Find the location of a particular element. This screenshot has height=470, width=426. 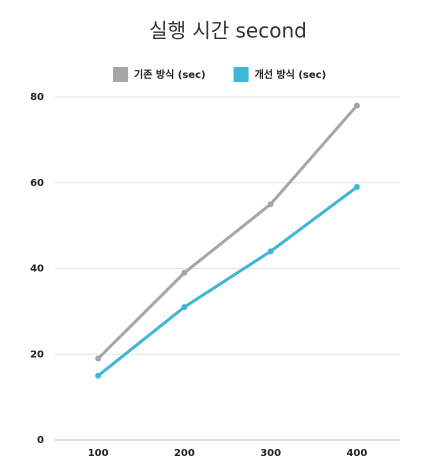

y-tick-label: 20 is located at coordinates (37, 354).